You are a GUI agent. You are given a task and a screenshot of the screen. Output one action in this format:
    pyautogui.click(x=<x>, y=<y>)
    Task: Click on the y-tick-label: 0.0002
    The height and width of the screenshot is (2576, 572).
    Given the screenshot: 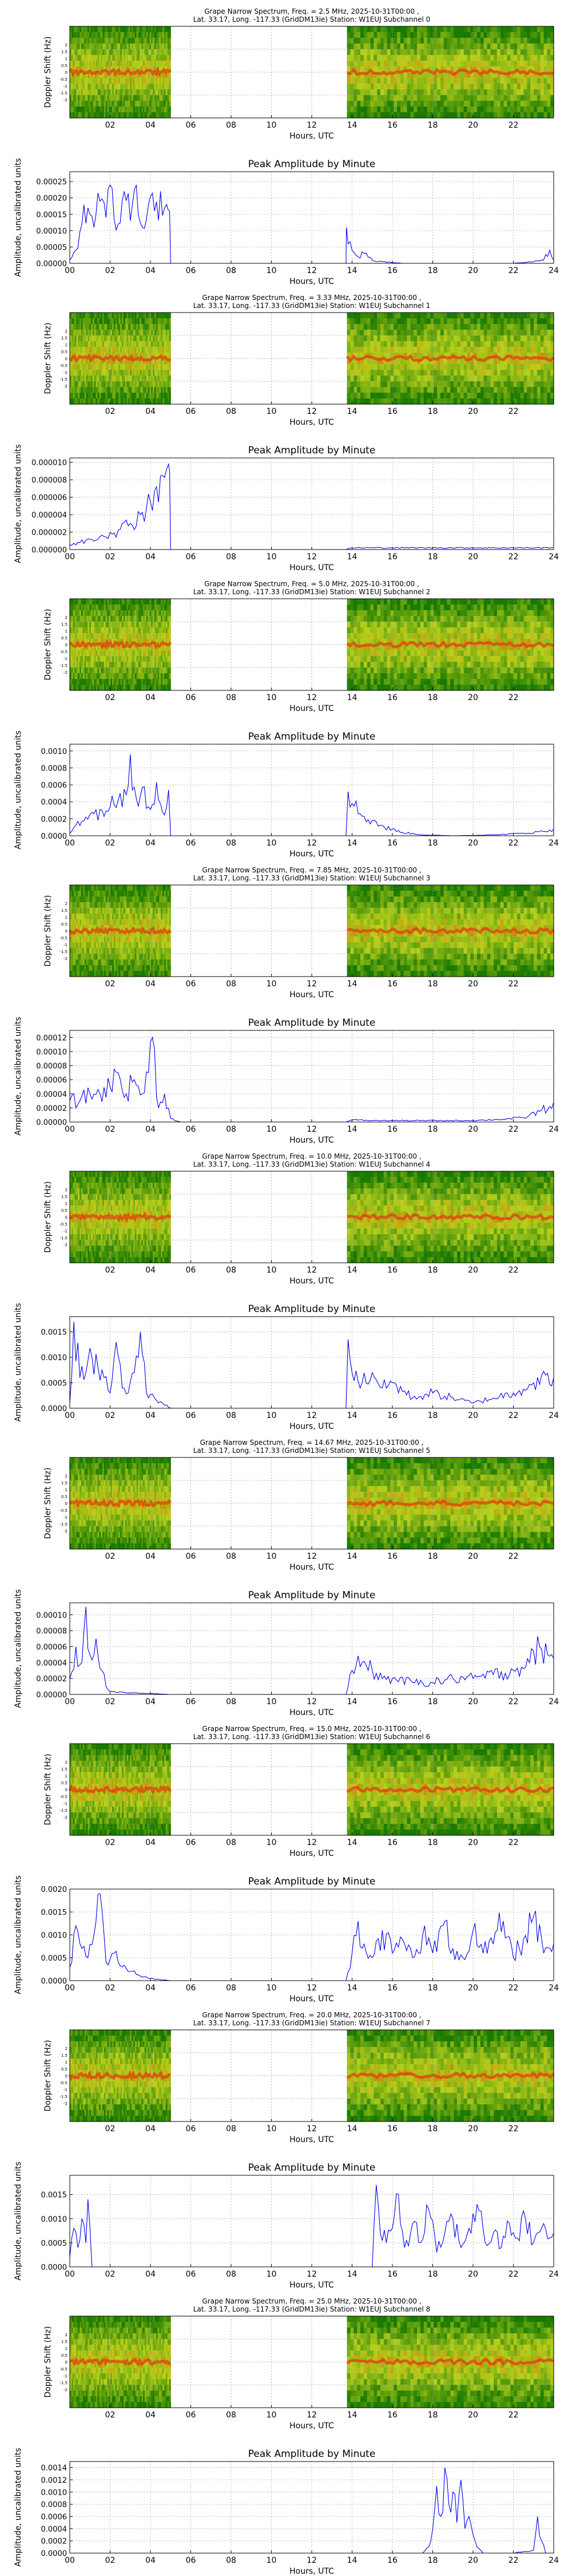 What is the action you would take?
    pyautogui.click(x=54, y=2542)
    